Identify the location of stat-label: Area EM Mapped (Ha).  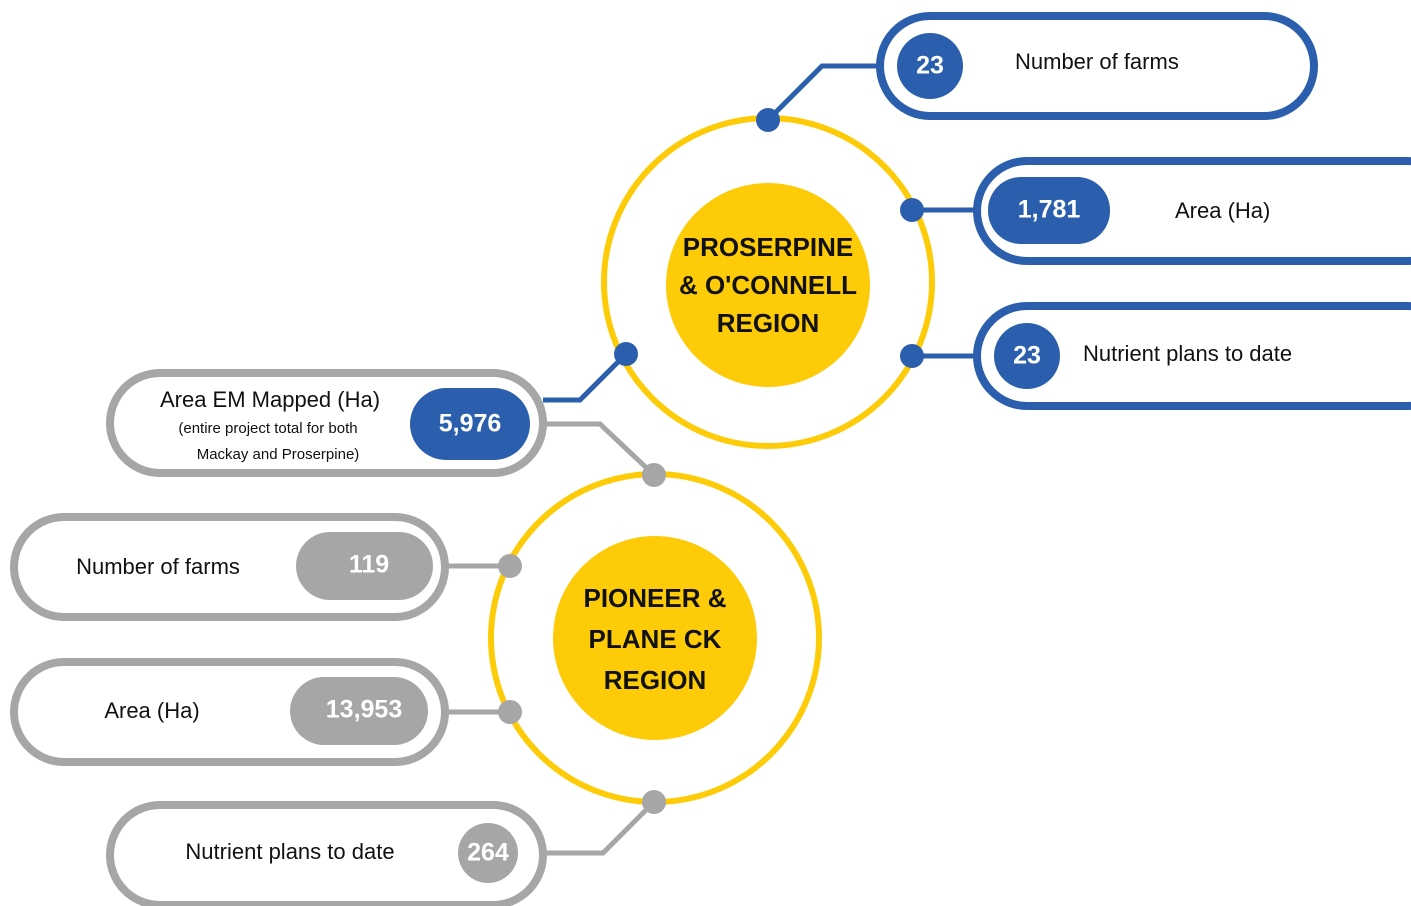
(270, 399).